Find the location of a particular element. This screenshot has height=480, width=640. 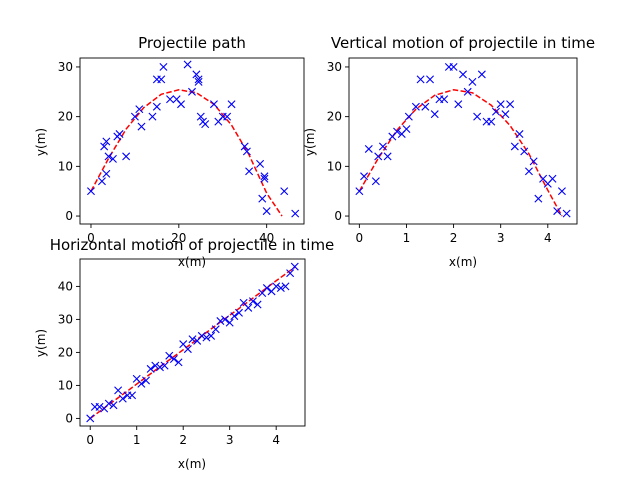

panel-title: Projectile path is located at coordinates (192, 43).